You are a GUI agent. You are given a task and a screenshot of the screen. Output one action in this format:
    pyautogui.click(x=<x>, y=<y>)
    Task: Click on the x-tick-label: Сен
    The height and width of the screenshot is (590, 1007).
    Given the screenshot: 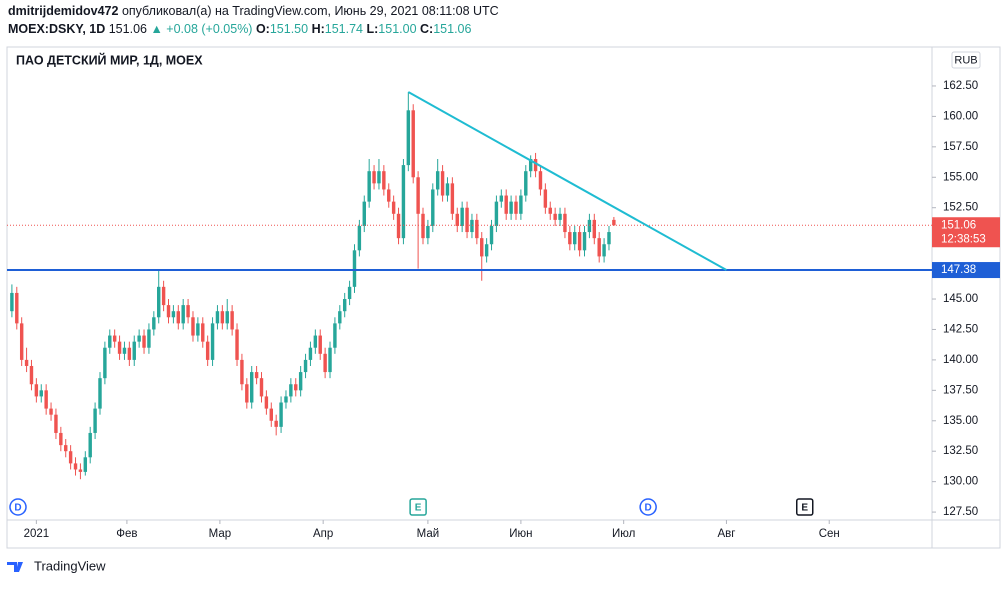 What is the action you would take?
    pyautogui.click(x=829, y=534)
    